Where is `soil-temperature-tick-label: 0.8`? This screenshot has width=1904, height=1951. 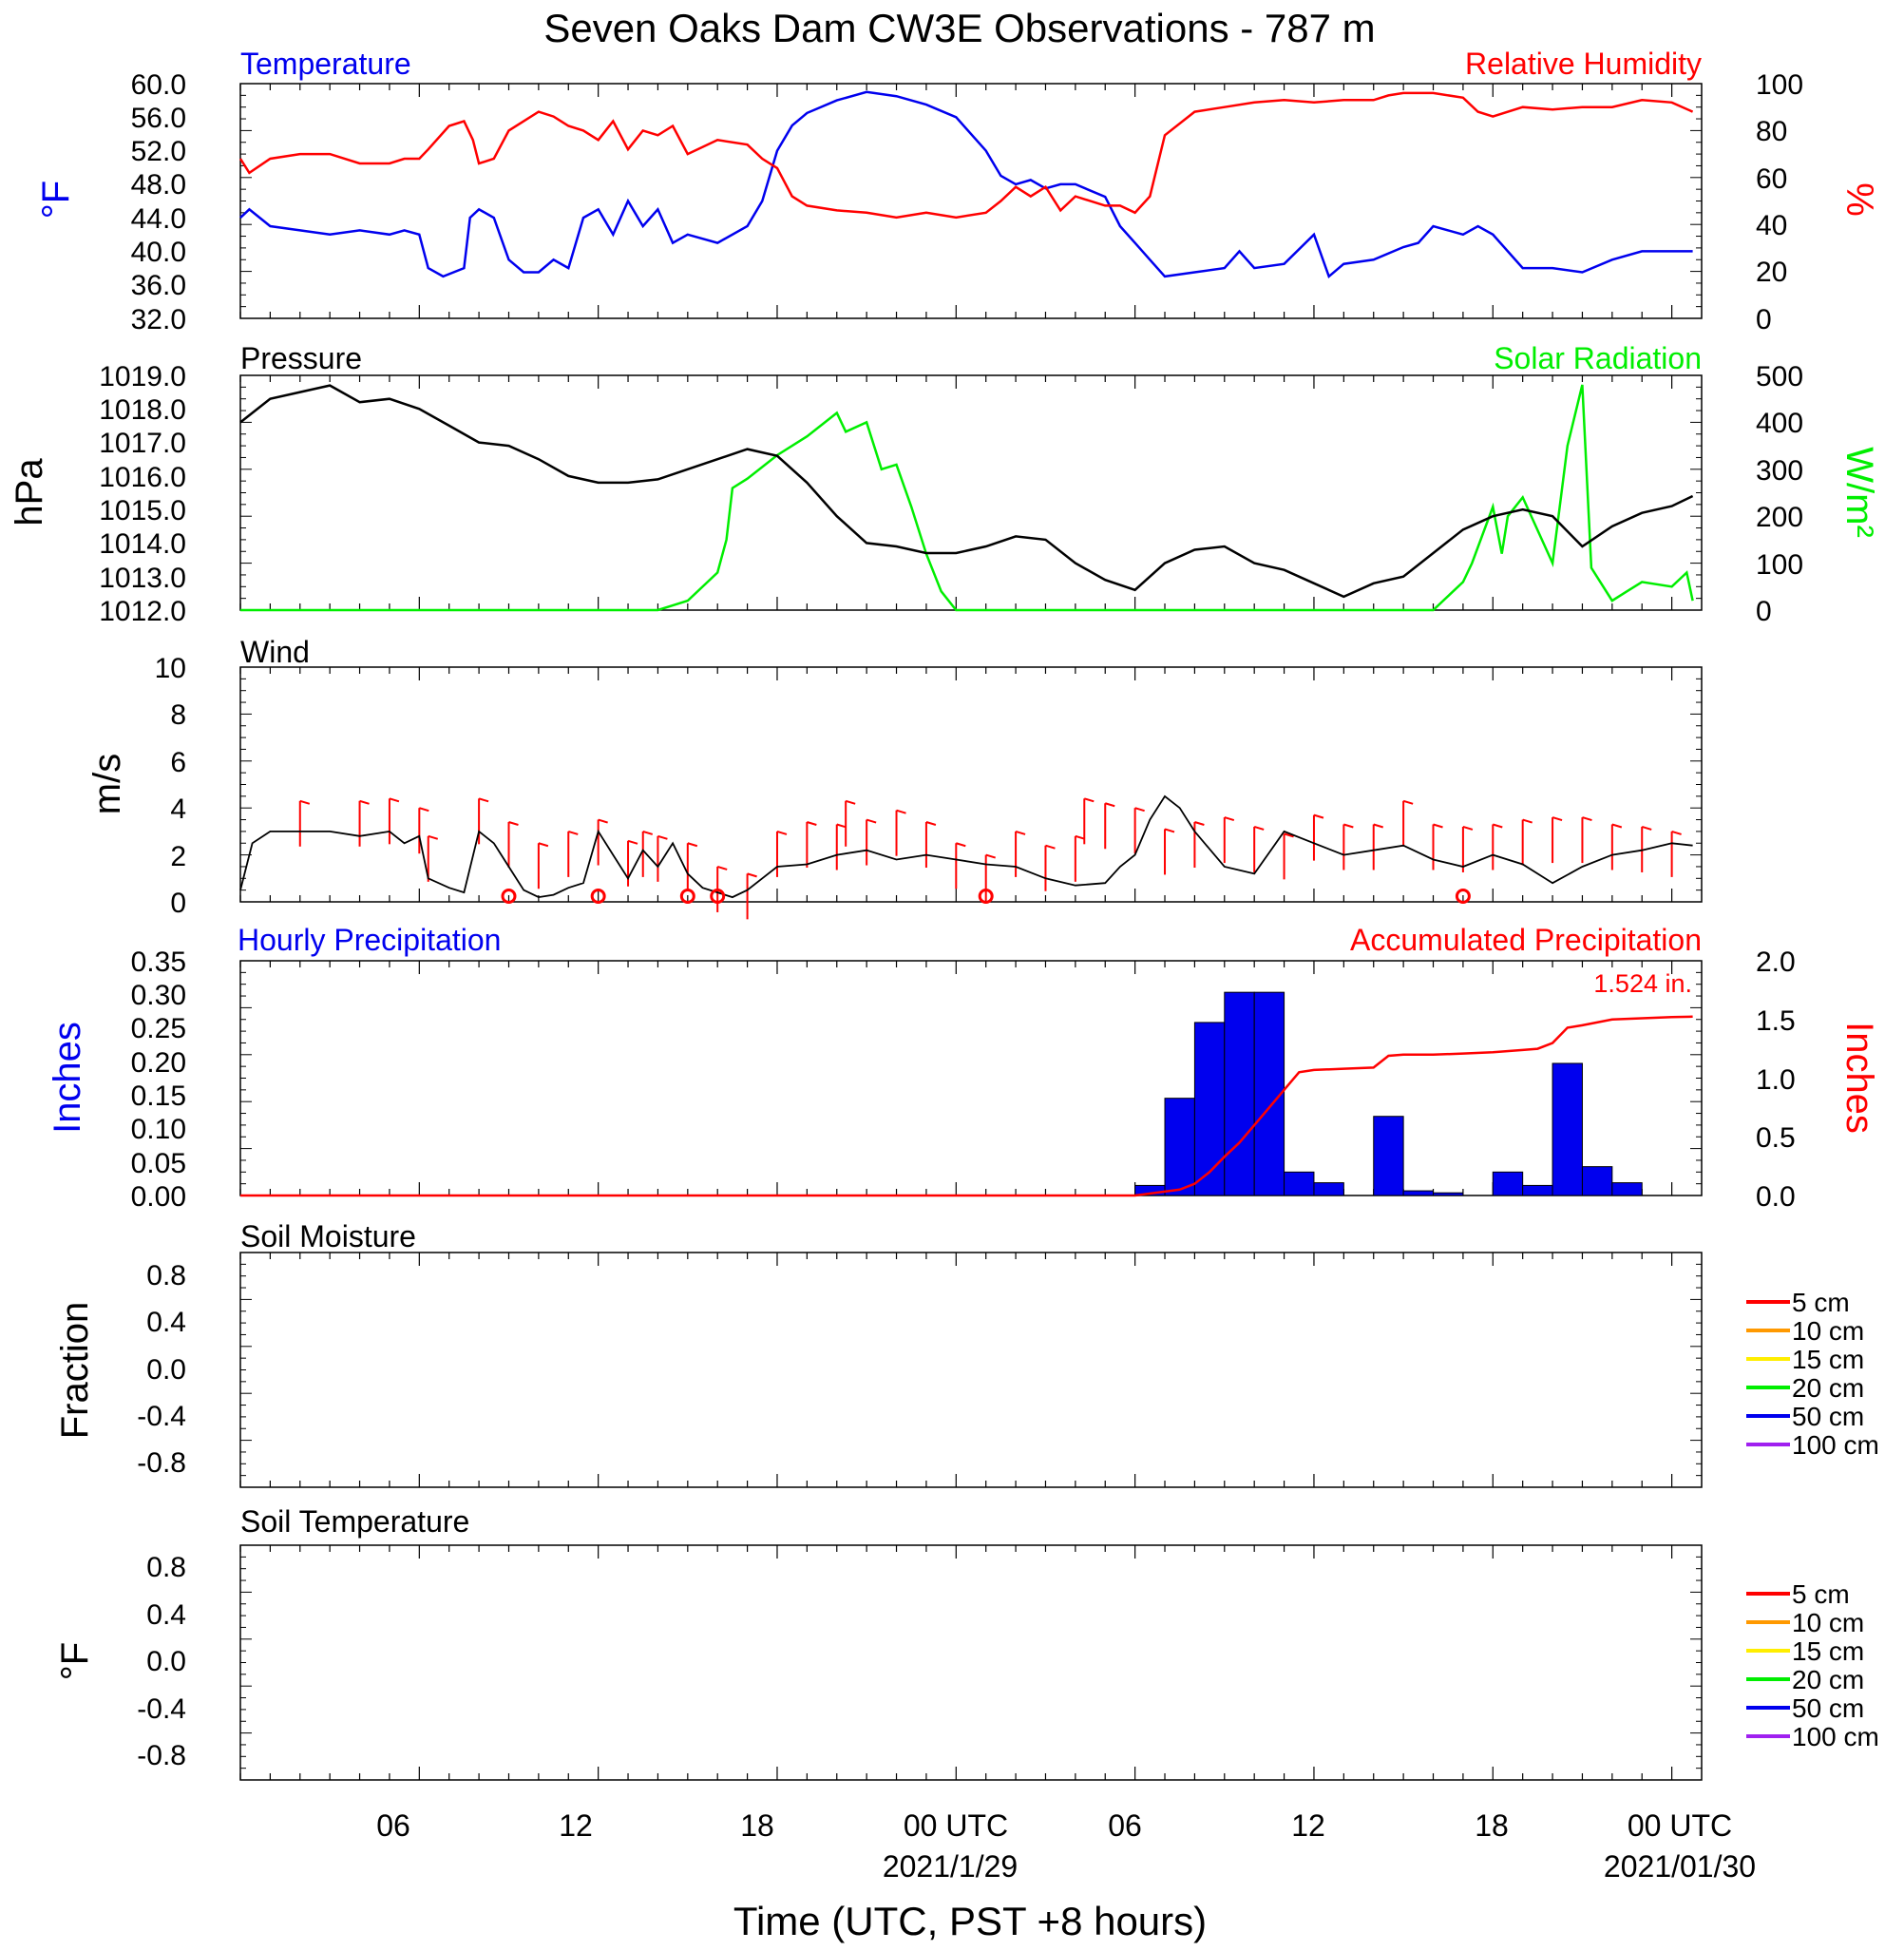
soil-temperature-tick-label: 0.8 is located at coordinates (166, 1568).